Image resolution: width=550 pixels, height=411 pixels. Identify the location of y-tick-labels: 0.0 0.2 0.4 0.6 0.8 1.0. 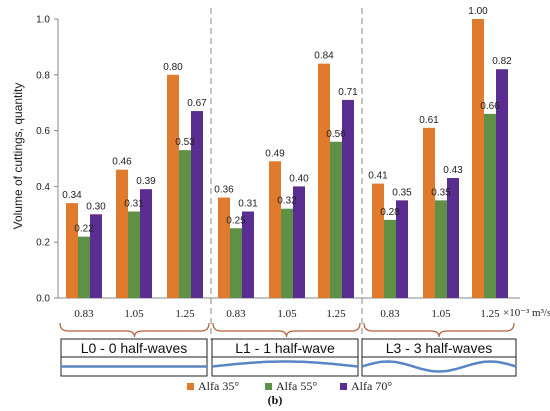
(47, 160).